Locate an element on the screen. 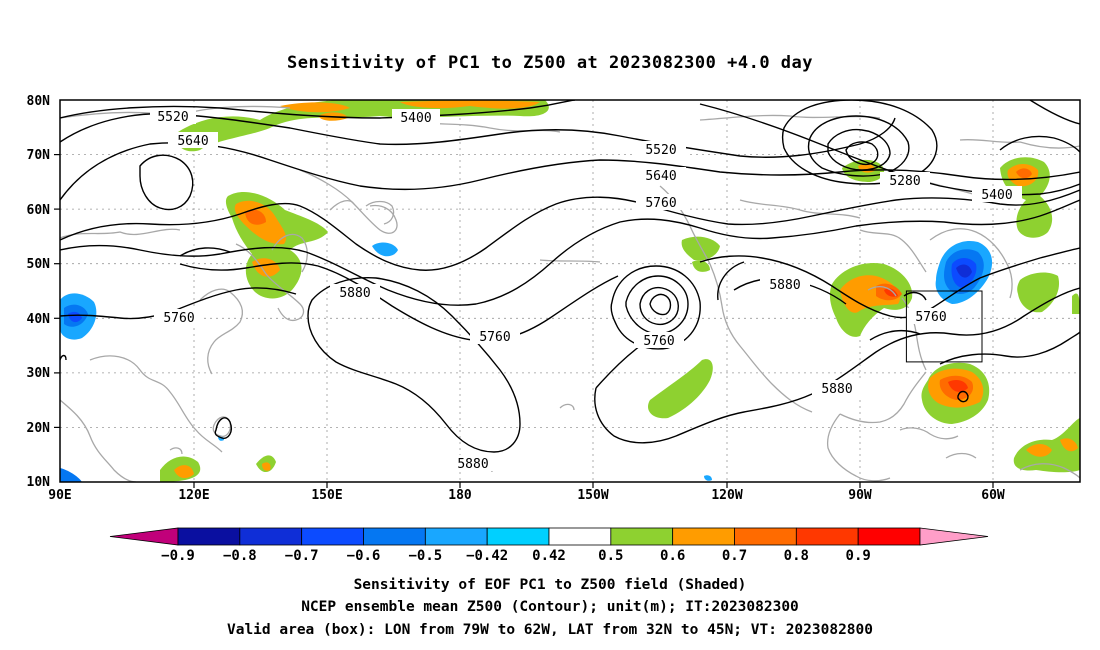 The height and width of the screenshot is (650, 1100). lat-label: 40N is located at coordinates (39, 319).